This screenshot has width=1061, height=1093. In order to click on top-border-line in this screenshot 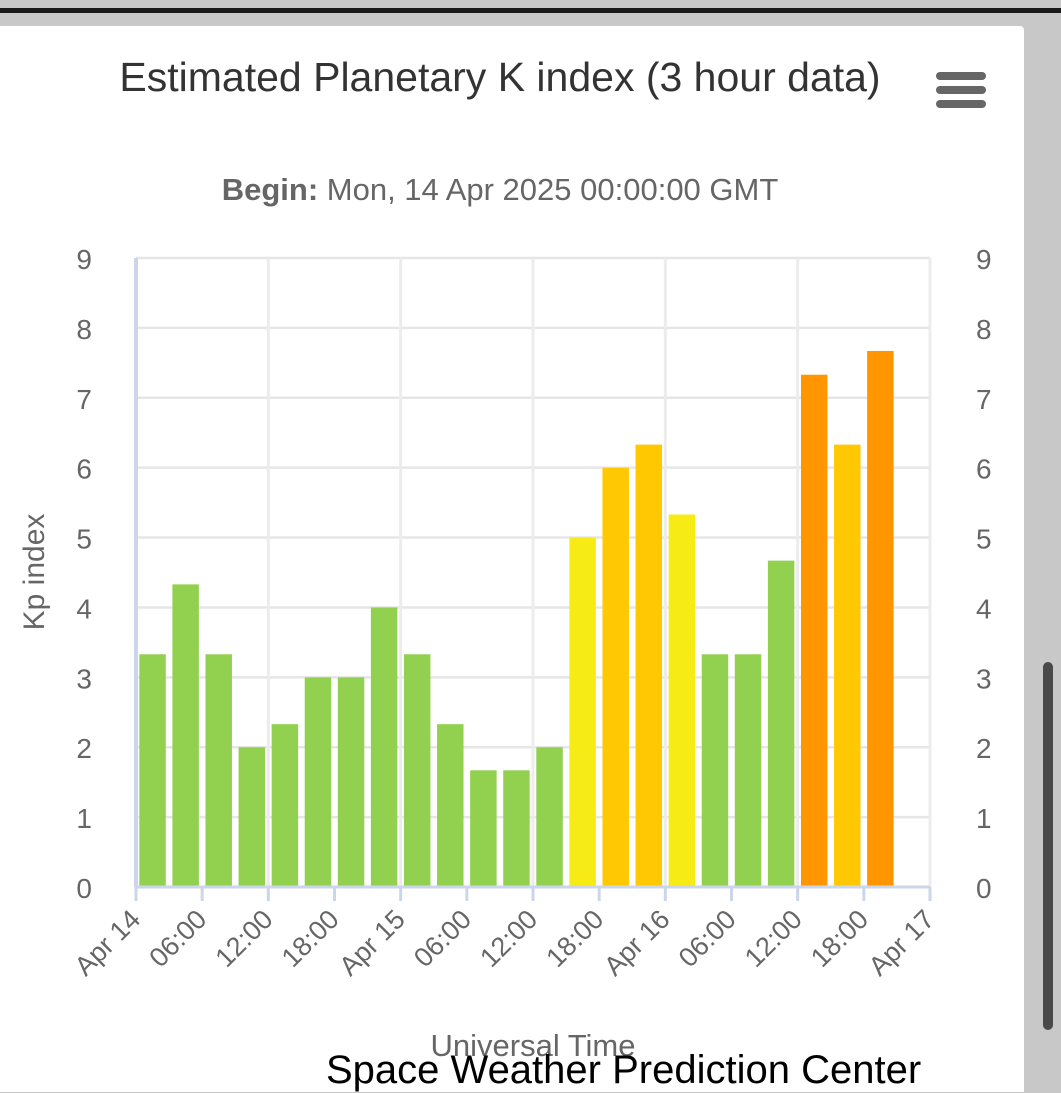, I will do `click(530, 10)`.